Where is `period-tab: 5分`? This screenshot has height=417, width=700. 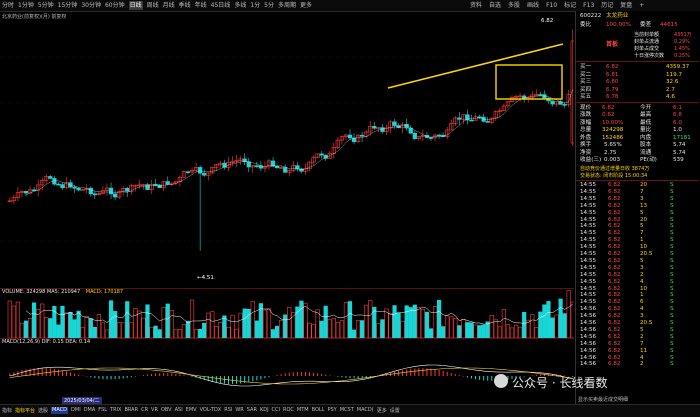
period-tab: 5分 is located at coordinates (269, 5).